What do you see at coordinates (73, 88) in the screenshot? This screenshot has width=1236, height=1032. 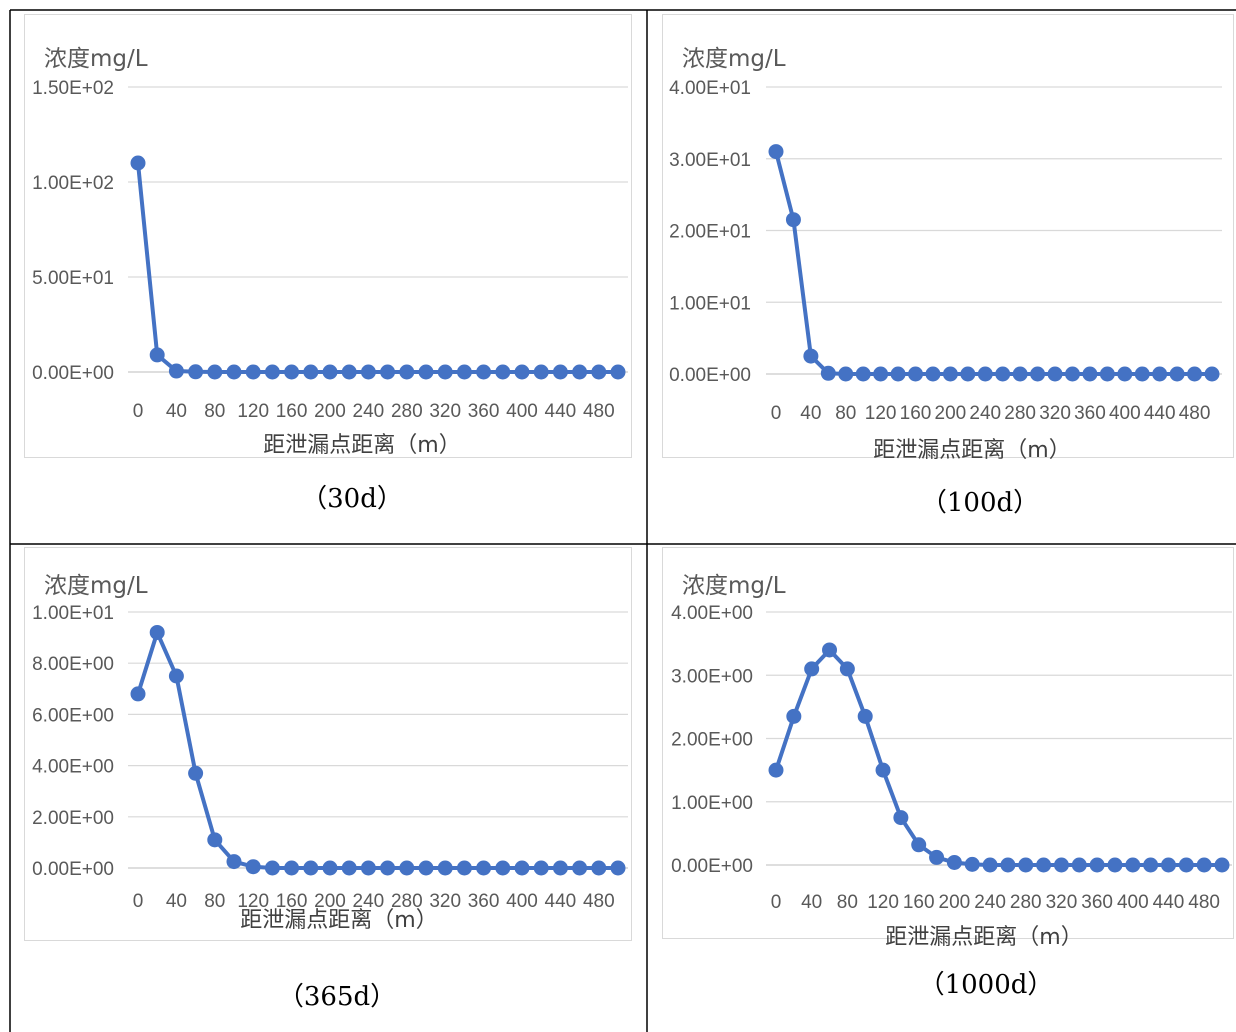 I see `y-tick-label: 1.50E+02` at bounding box center [73, 88].